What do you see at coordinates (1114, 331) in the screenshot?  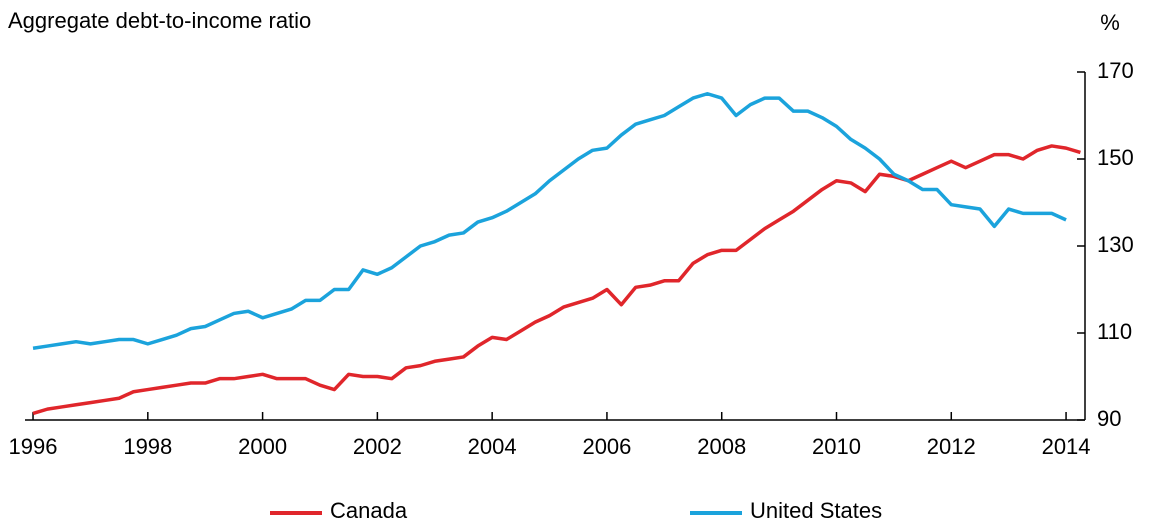 I see `y-tick-label: 110` at bounding box center [1114, 331].